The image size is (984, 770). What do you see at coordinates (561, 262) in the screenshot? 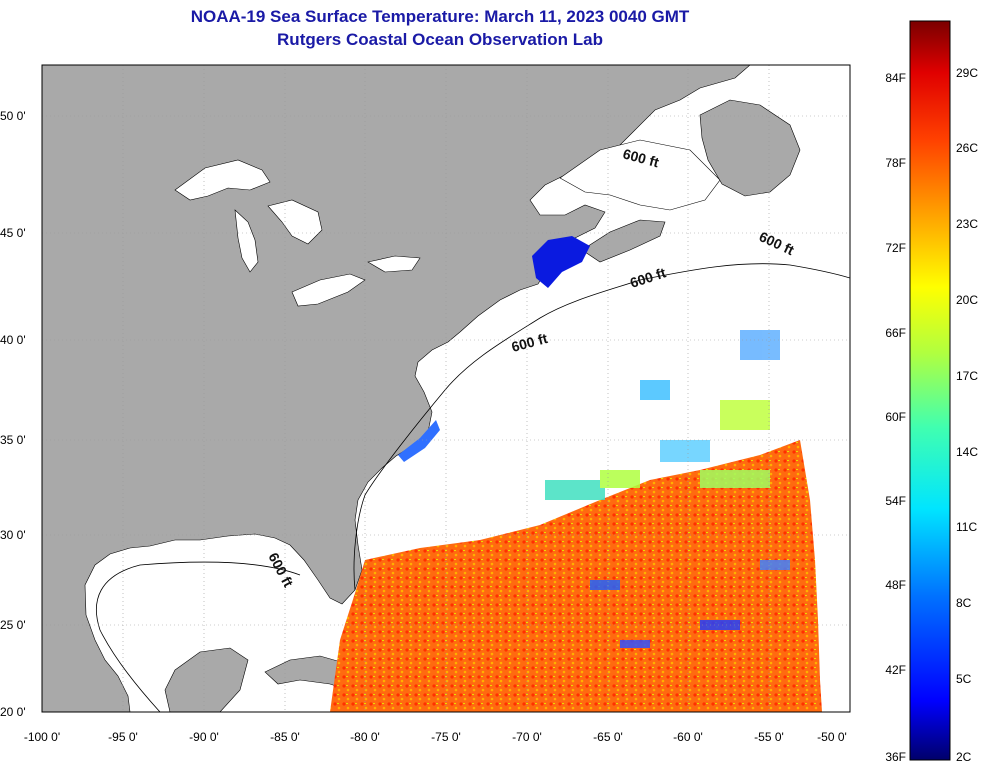
I see `sst-cold-gulf-of-maine` at bounding box center [561, 262].